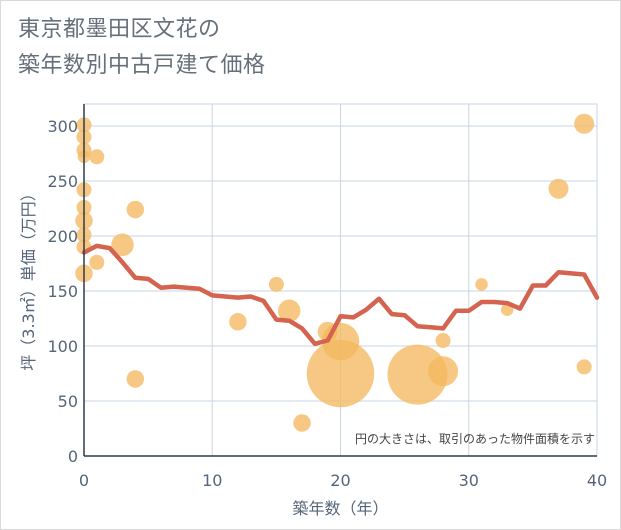 The width and height of the screenshot is (621, 530). I want to click on y-axis-title: 坪（3.3㎡）単価（万円）, so click(28, 277).